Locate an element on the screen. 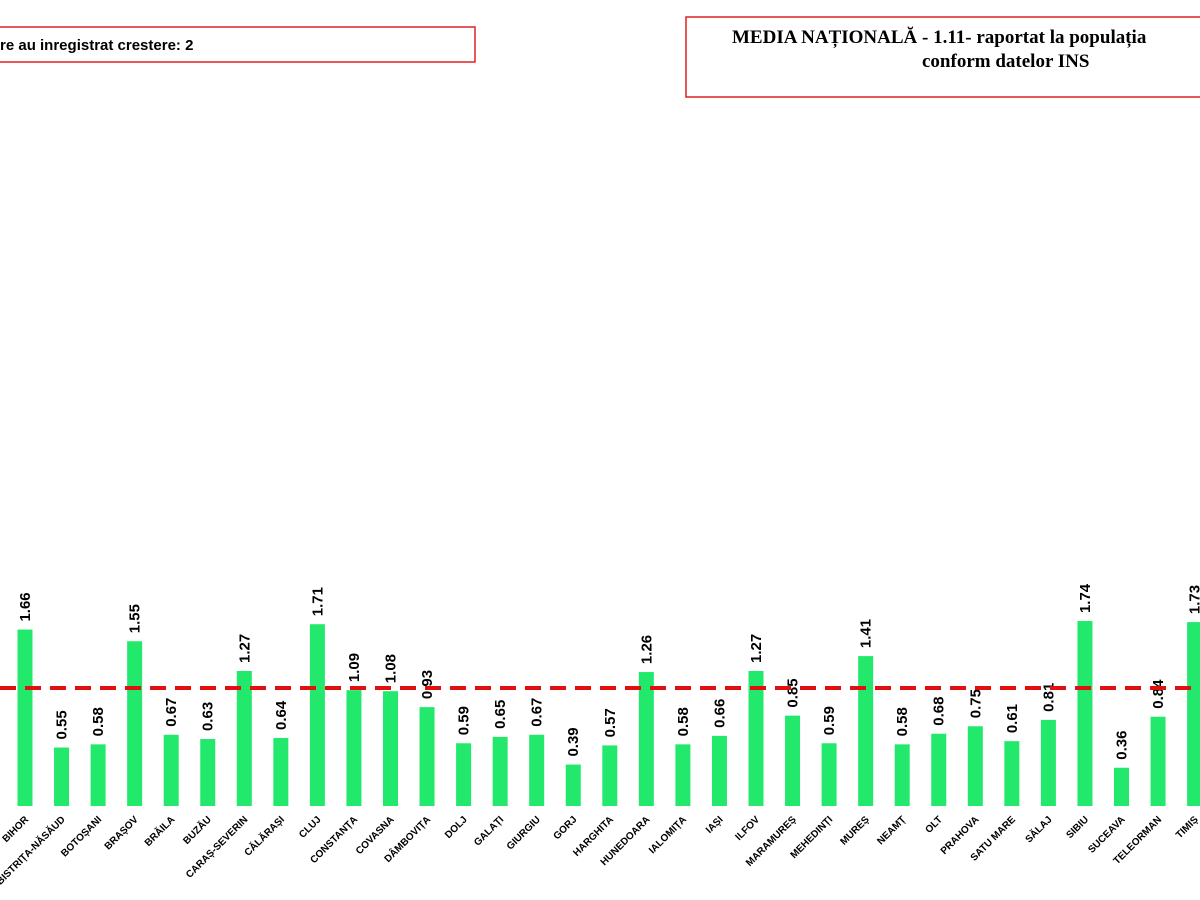 This screenshot has width=1200, height=900. value-label: 0.57 is located at coordinates (610, 722).